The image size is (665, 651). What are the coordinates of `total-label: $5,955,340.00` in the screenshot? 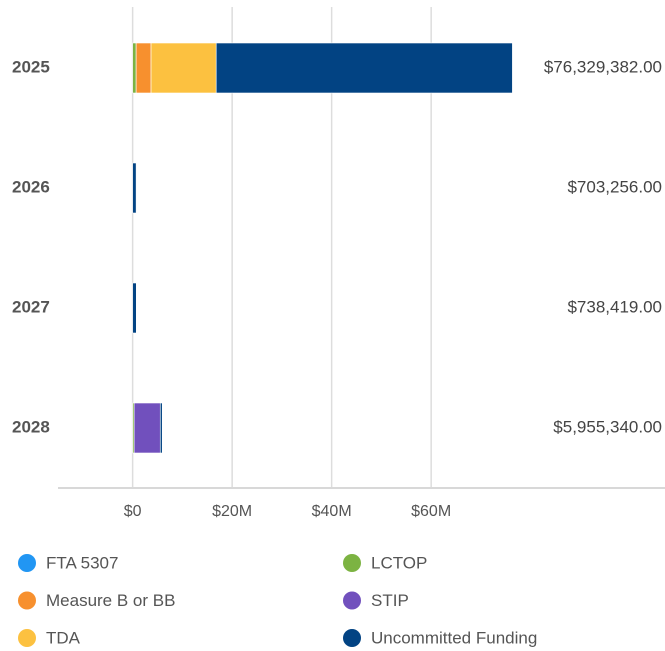 It's located at (607, 426).